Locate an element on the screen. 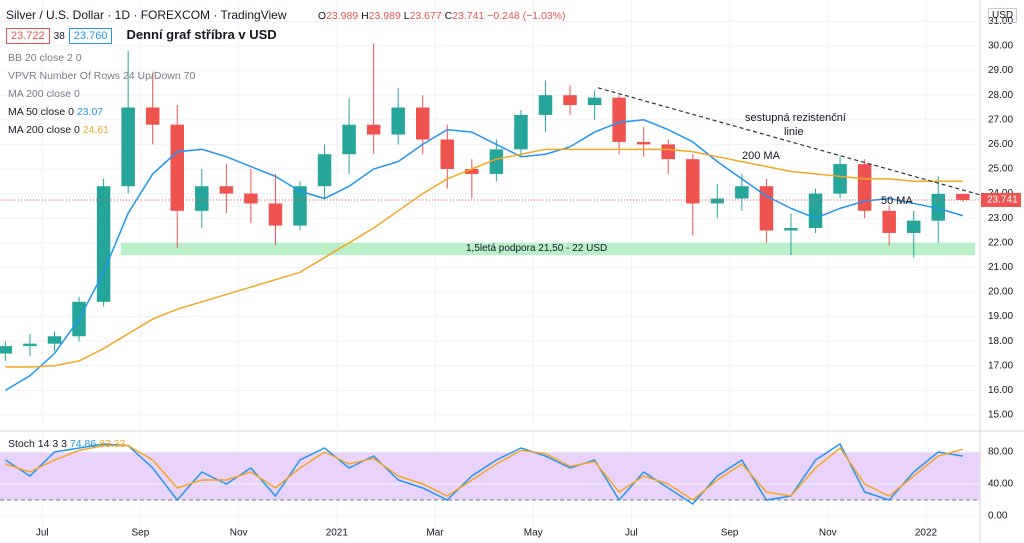  o-label: O is located at coordinates (322, 16).